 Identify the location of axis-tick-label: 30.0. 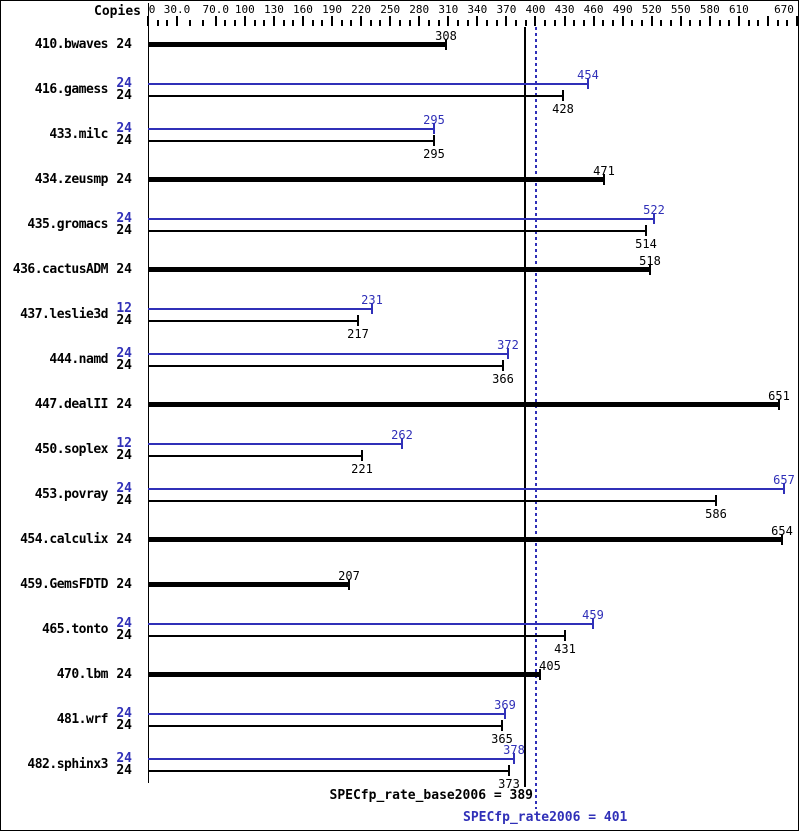
(177, 9).